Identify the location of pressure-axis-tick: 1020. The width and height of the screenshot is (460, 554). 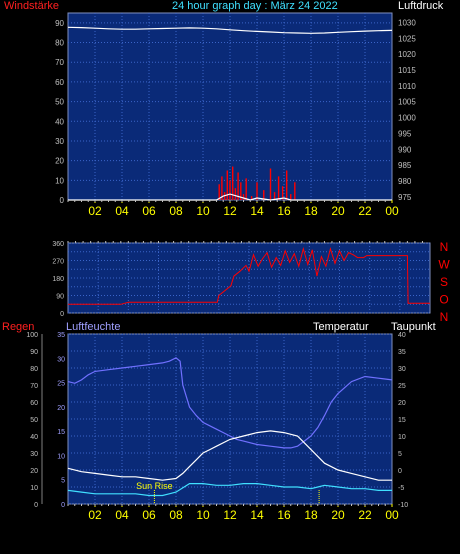
(407, 54).